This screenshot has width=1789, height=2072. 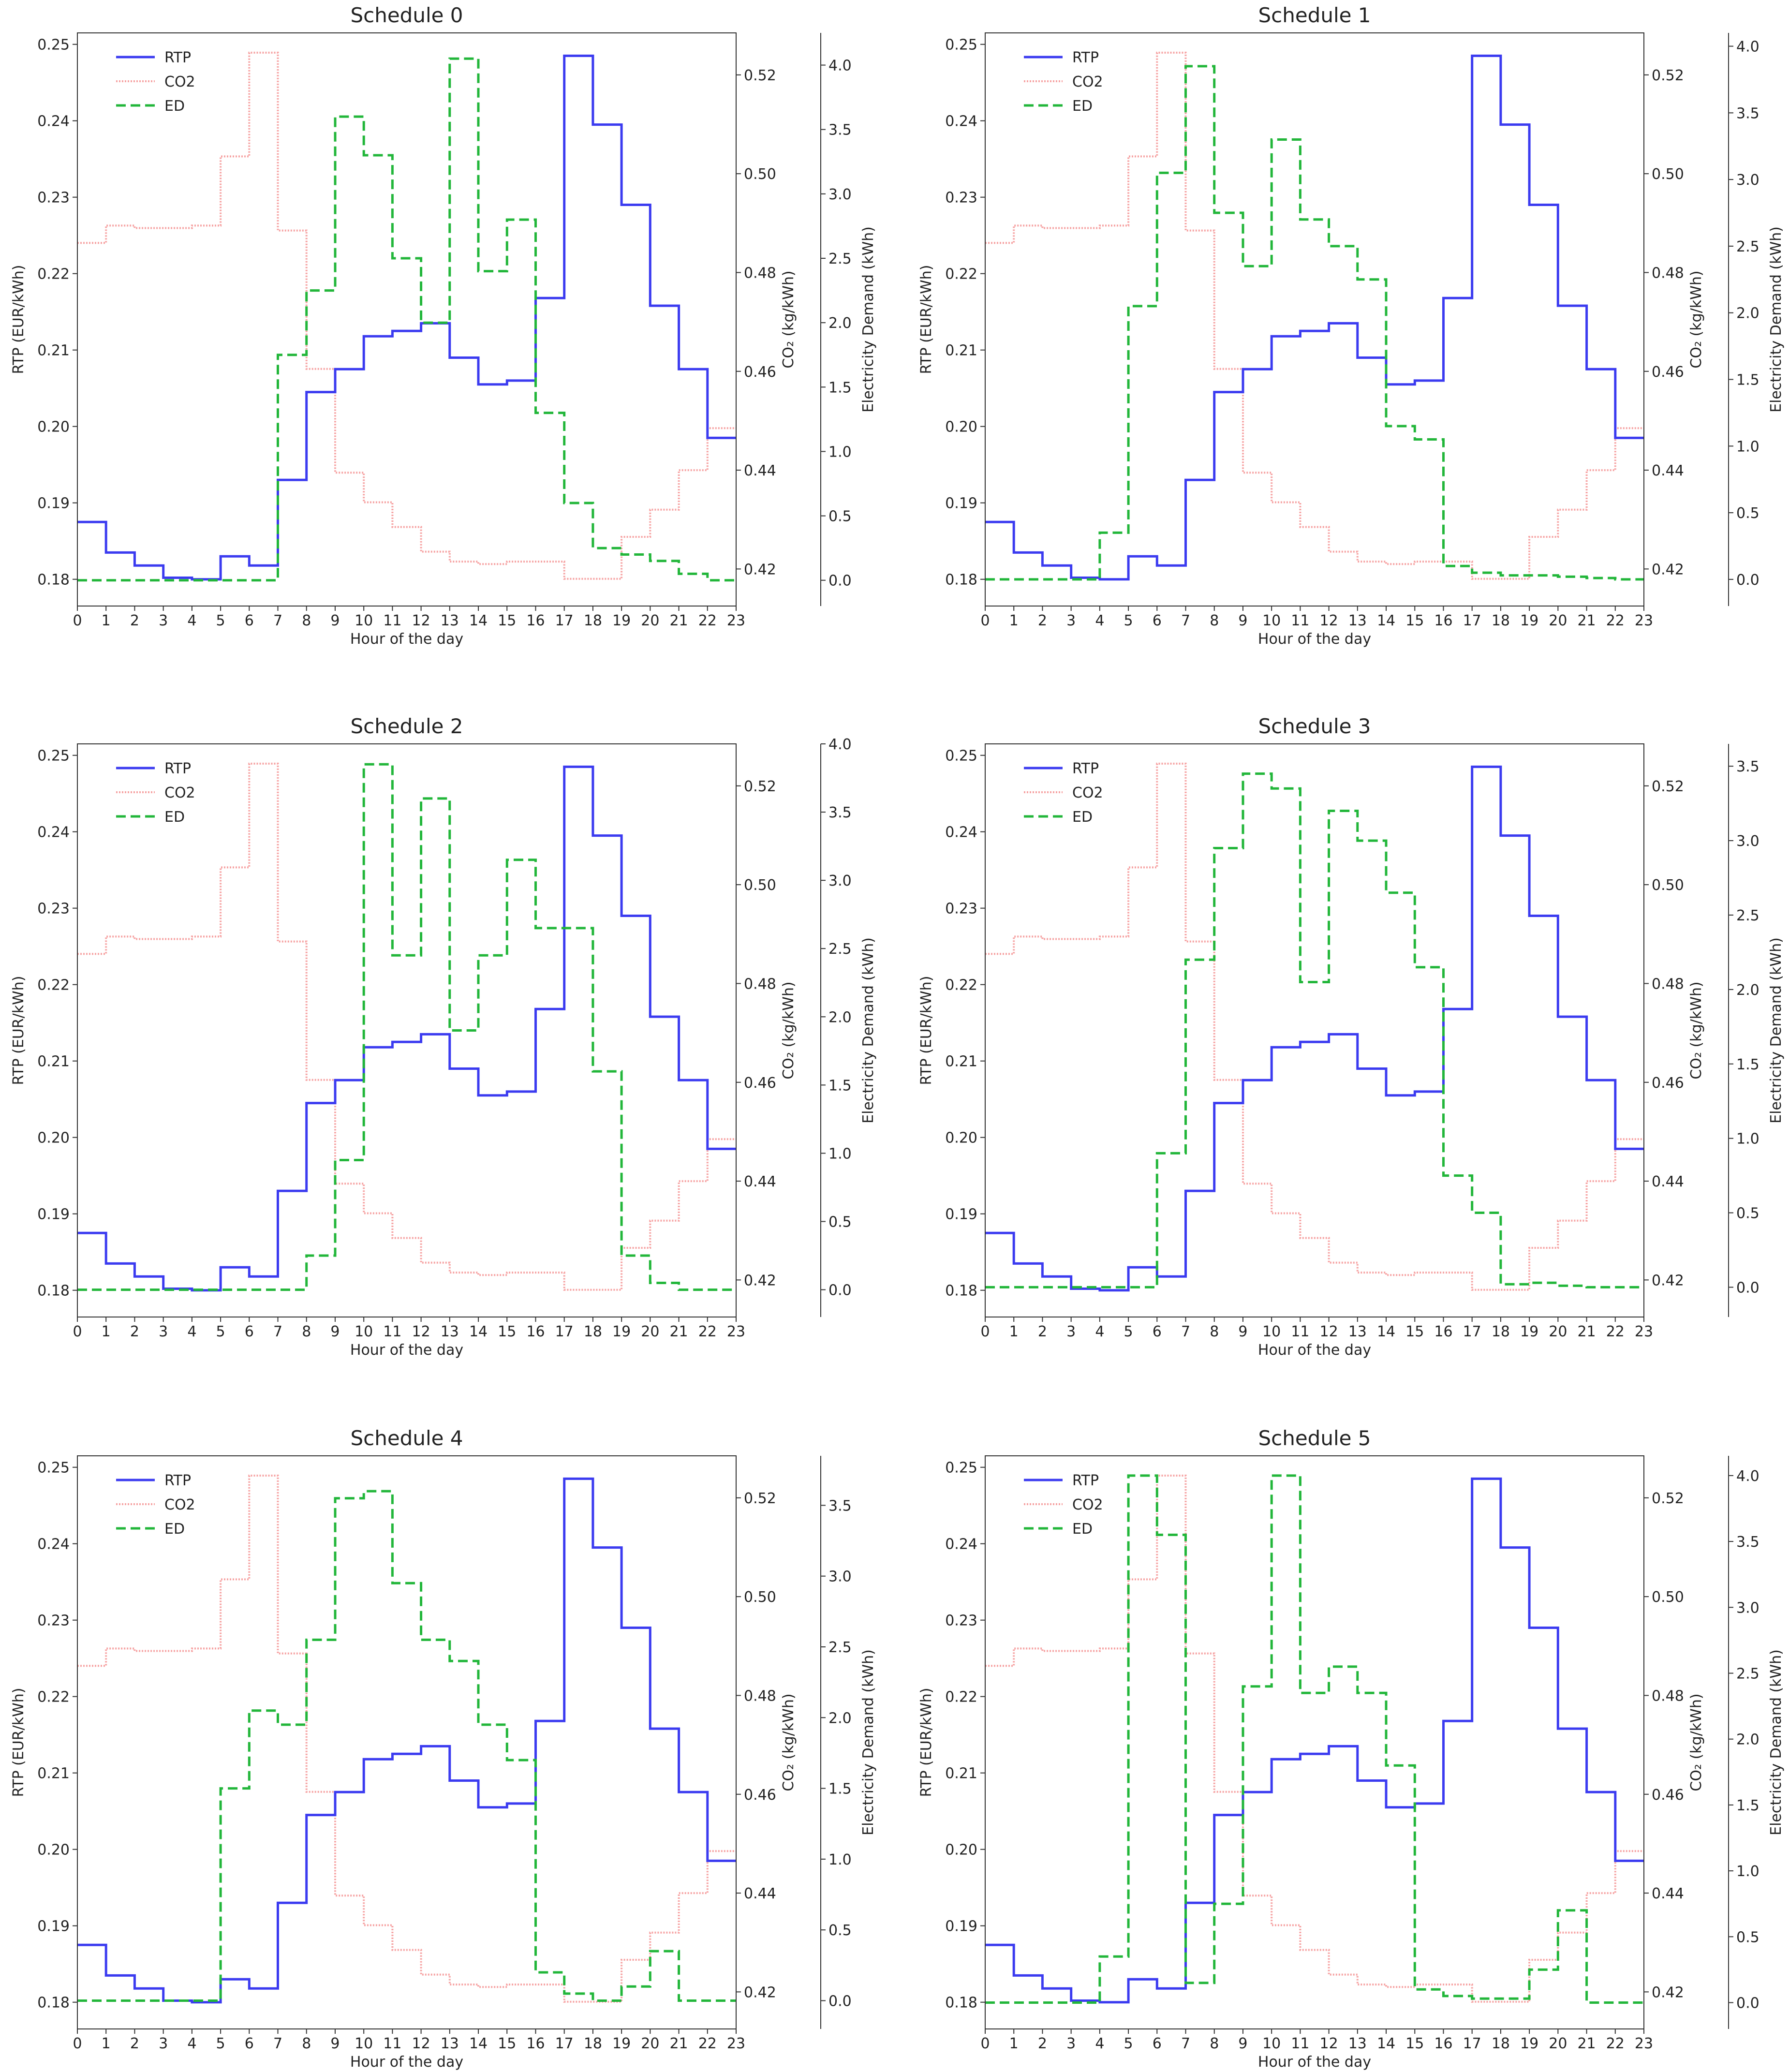 What do you see at coordinates (535, 620) in the screenshot?
I see `x-tick-label: 16` at bounding box center [535, 620].